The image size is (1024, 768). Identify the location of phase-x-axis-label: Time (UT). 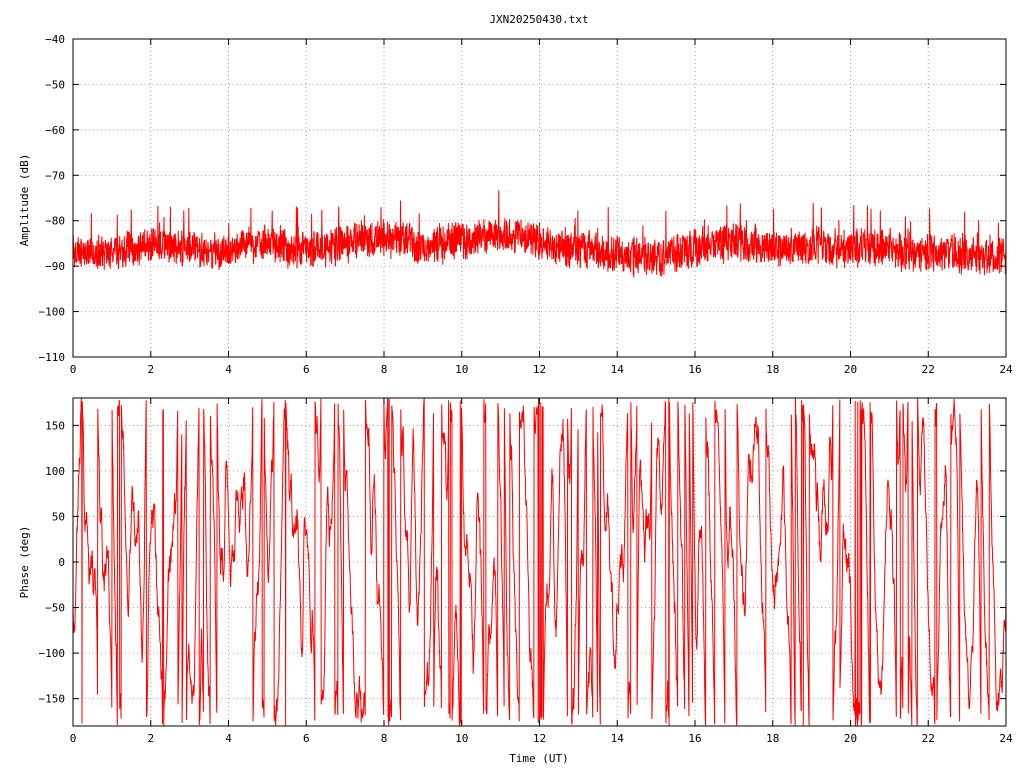
(539, 758).